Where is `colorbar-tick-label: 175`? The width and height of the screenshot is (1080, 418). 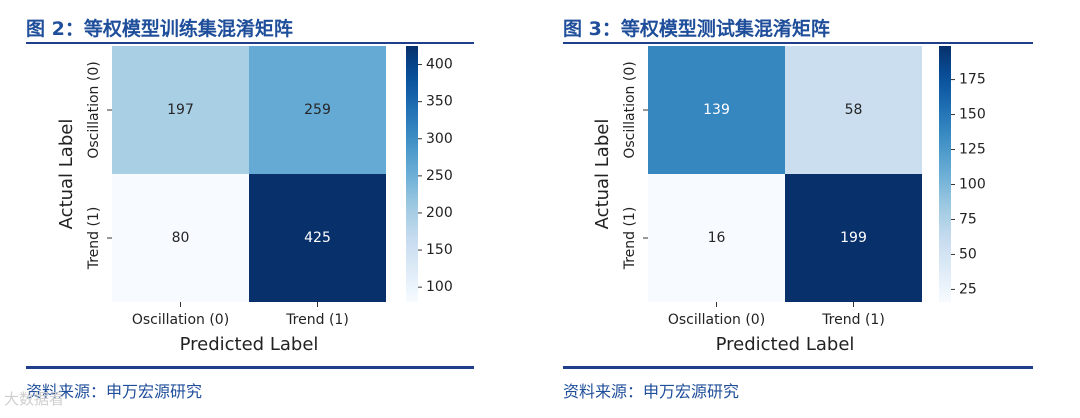
colorbar-tick-label: 175 is located at coordinates (972, 80).